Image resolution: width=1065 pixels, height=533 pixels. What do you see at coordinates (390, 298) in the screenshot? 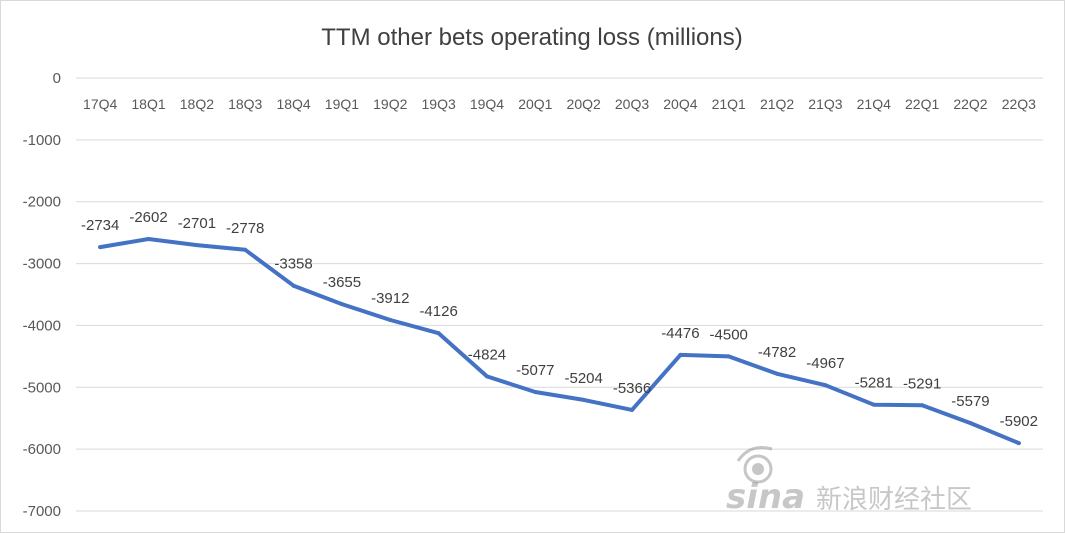
I see `data-label: -3912` at bounding box center [390, 298].